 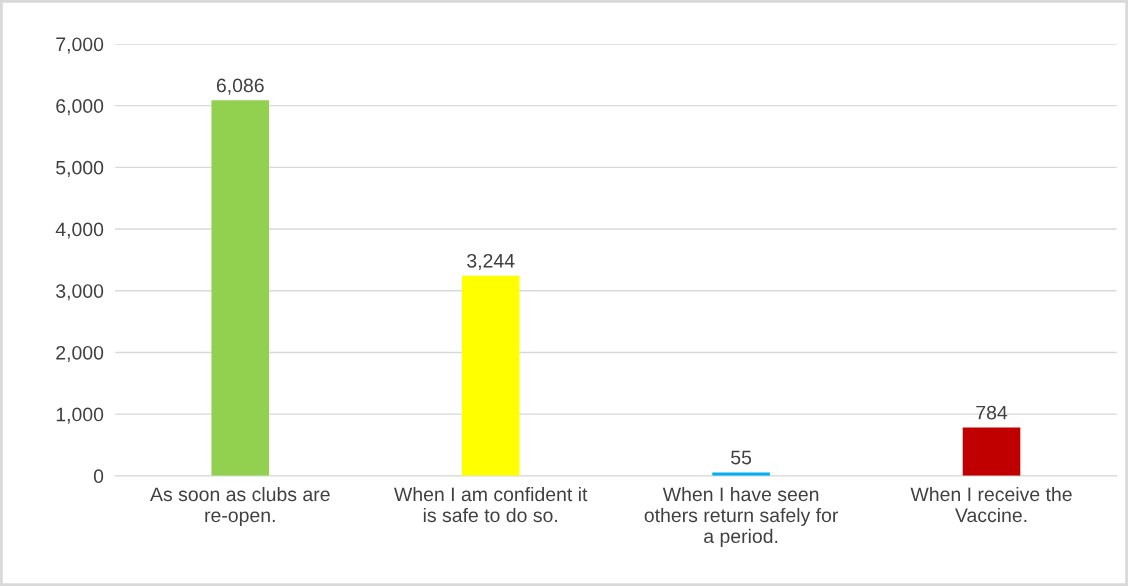 I want to click on data-label: 55, so click(x=741, y=457).